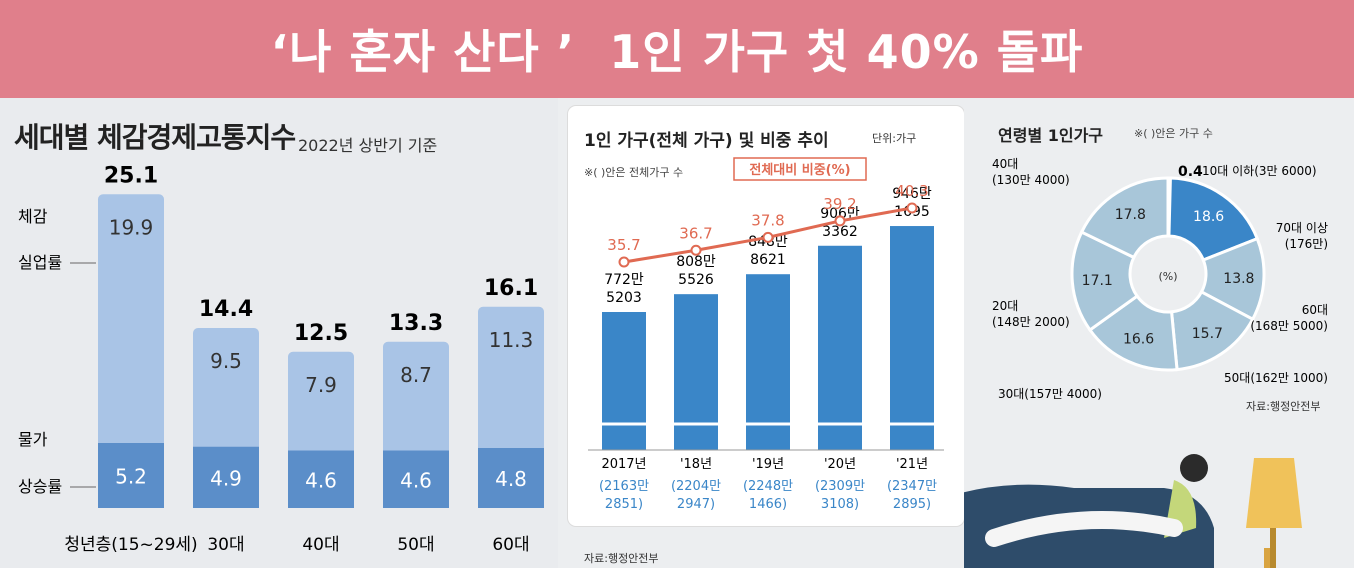 This screenshot has width=1354, height=568. Describe the element at coordinates (1289, 326) in the screenshot. I see `slice-count-5: (168만 5000)` at that location.